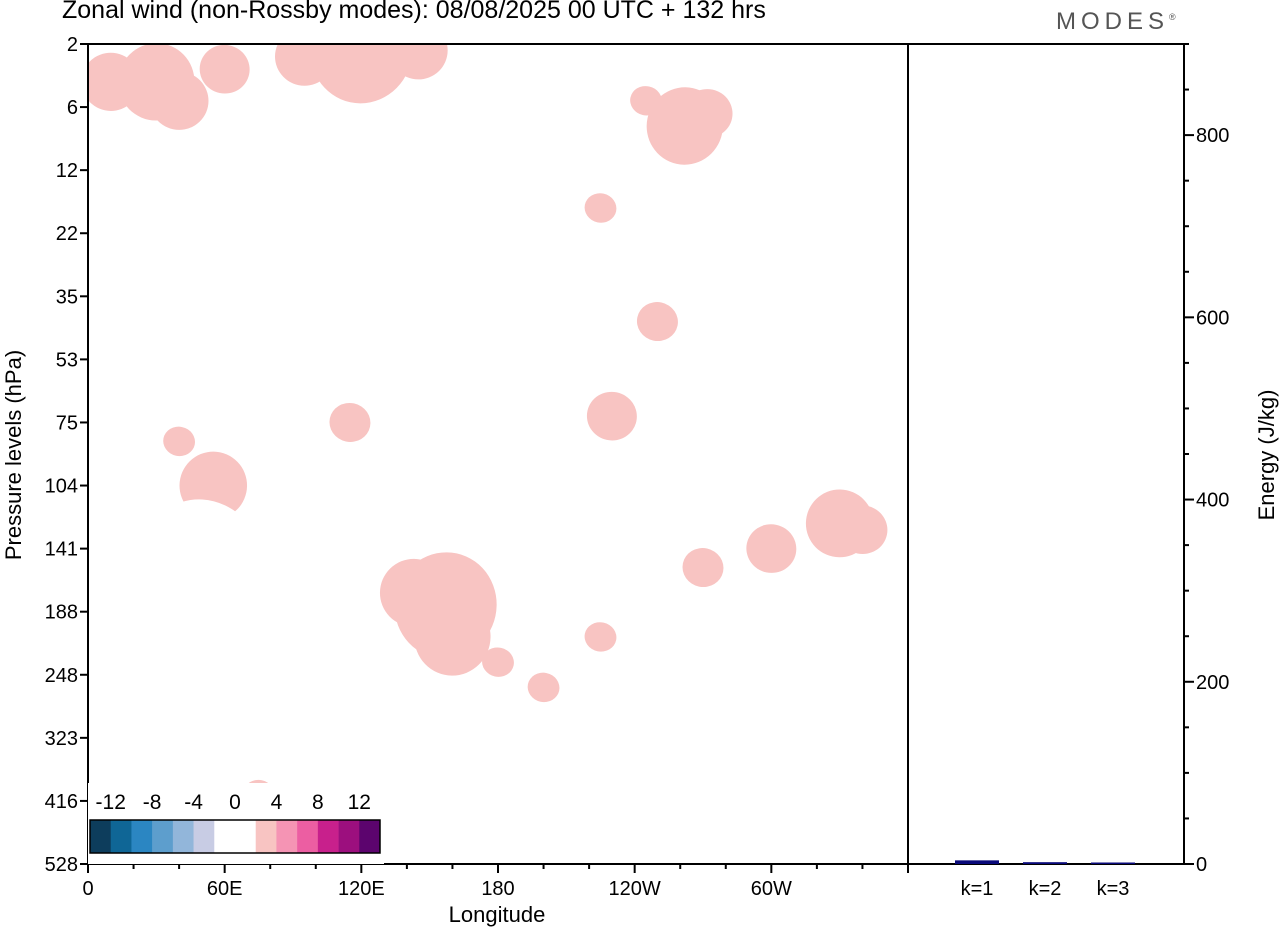 The height and width of the screenshot is (930, 1280). Describe the element at coordinates (1266, 455) in the screenshot. I see `energy-axis-title: Energy (J/kg)` at that location.